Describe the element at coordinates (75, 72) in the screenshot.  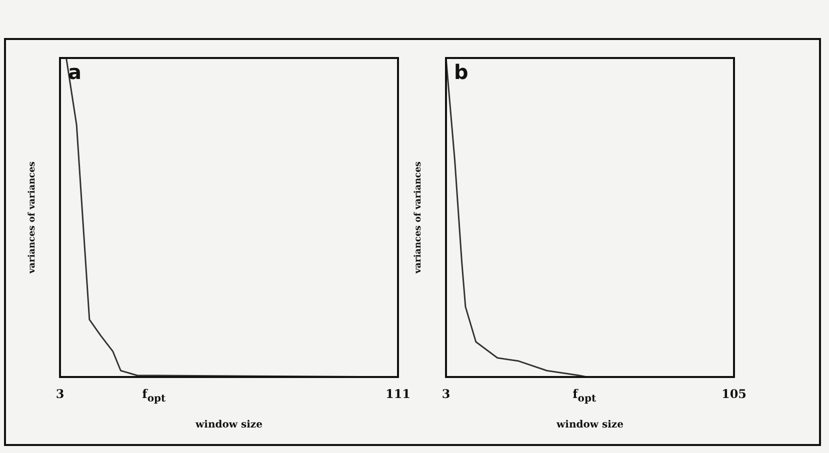
I see `chart-title: a` at that location.